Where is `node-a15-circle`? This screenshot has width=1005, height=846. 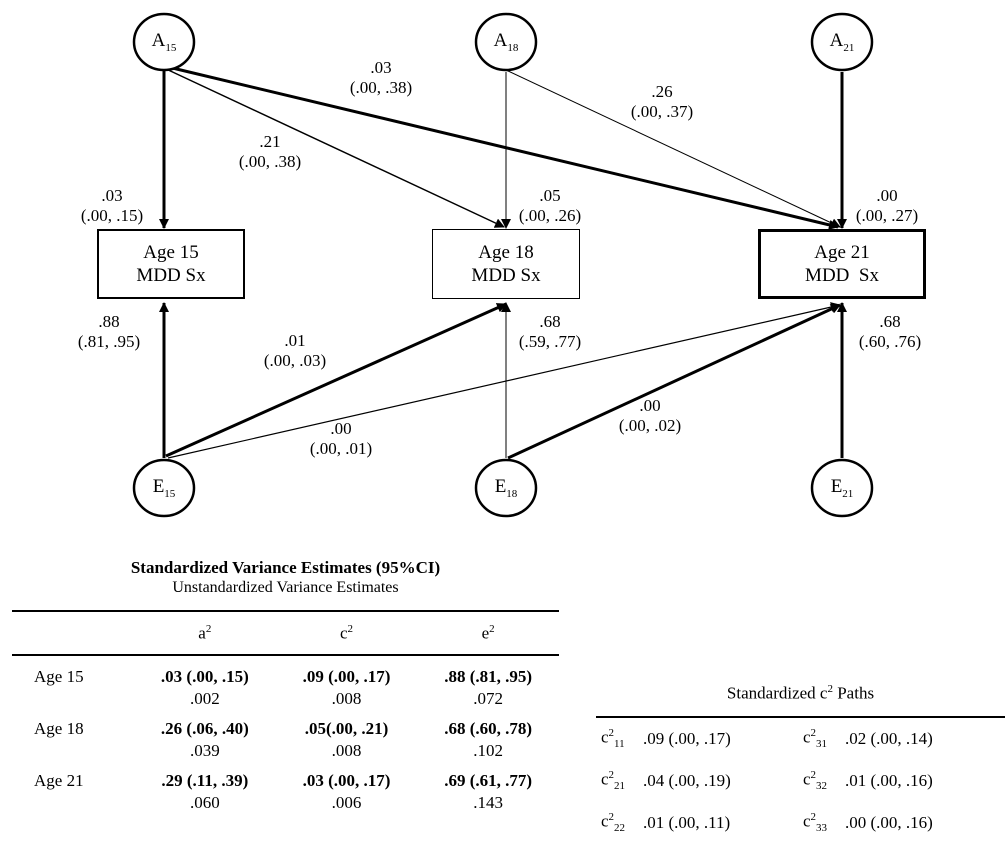 node-a15-circle is located at coordinates (164, 42).